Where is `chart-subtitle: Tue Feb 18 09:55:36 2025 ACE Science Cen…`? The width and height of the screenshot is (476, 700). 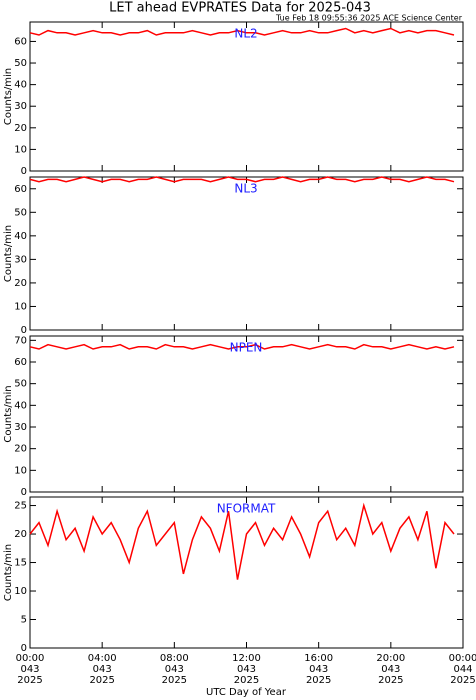
chart-subtitle: Tue Feb 18 09:55:36 2025 ACE Science Cen… is located at coordinates (369, 18).